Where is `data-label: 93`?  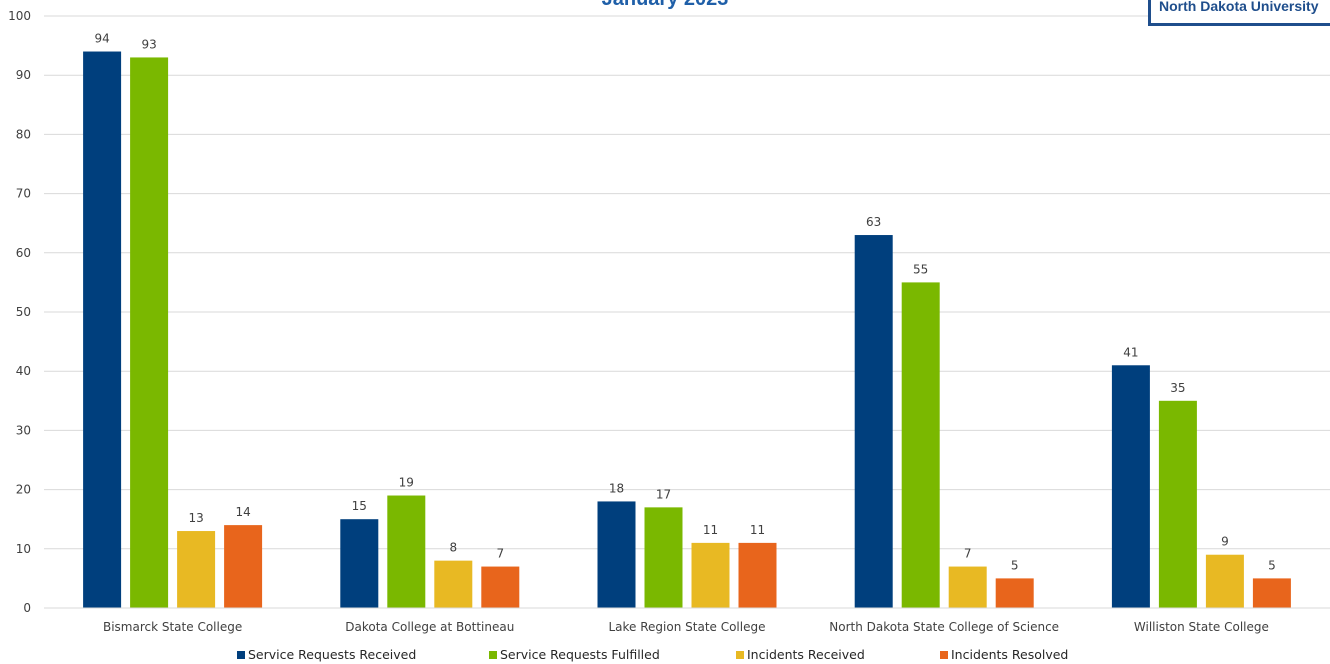
data-label: 93 is located at coordinates (148, 44).